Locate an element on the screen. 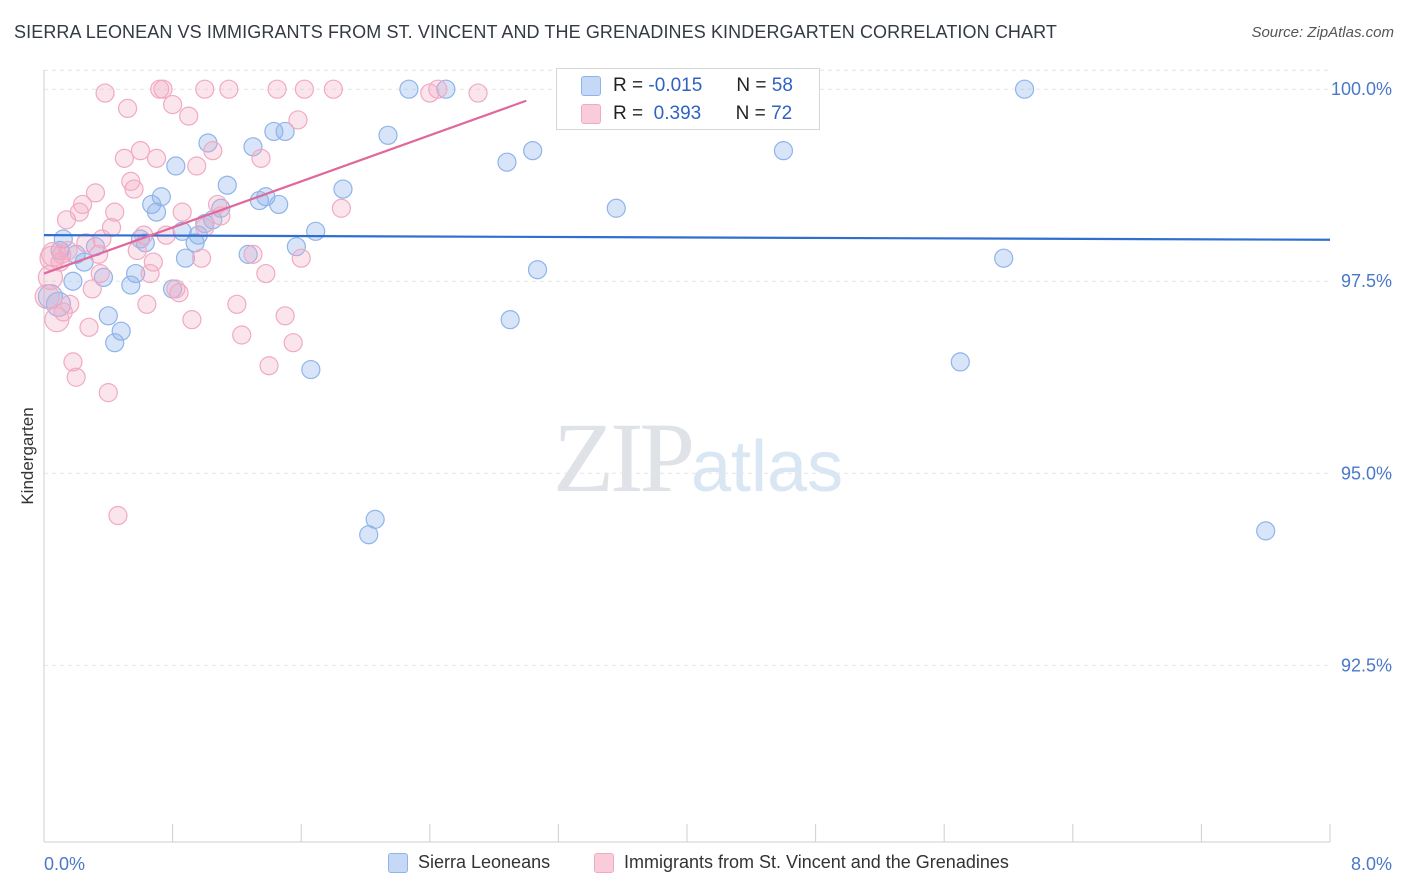 This screenshot has height=892, width=1406. watermark-atlas: atlas is located at coordinates (767, 467).